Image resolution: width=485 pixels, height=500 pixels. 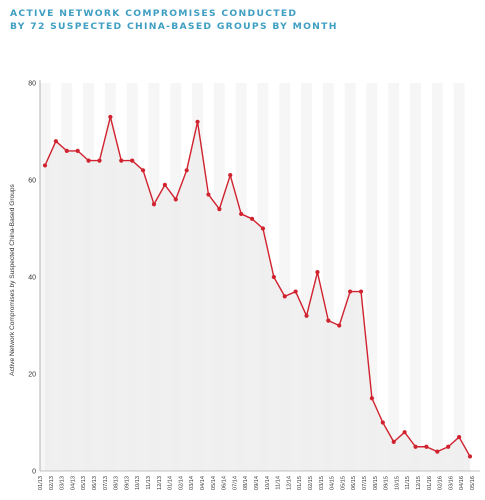 I want to click on x-tick-label: 07/14, so click(x=235, y=483).